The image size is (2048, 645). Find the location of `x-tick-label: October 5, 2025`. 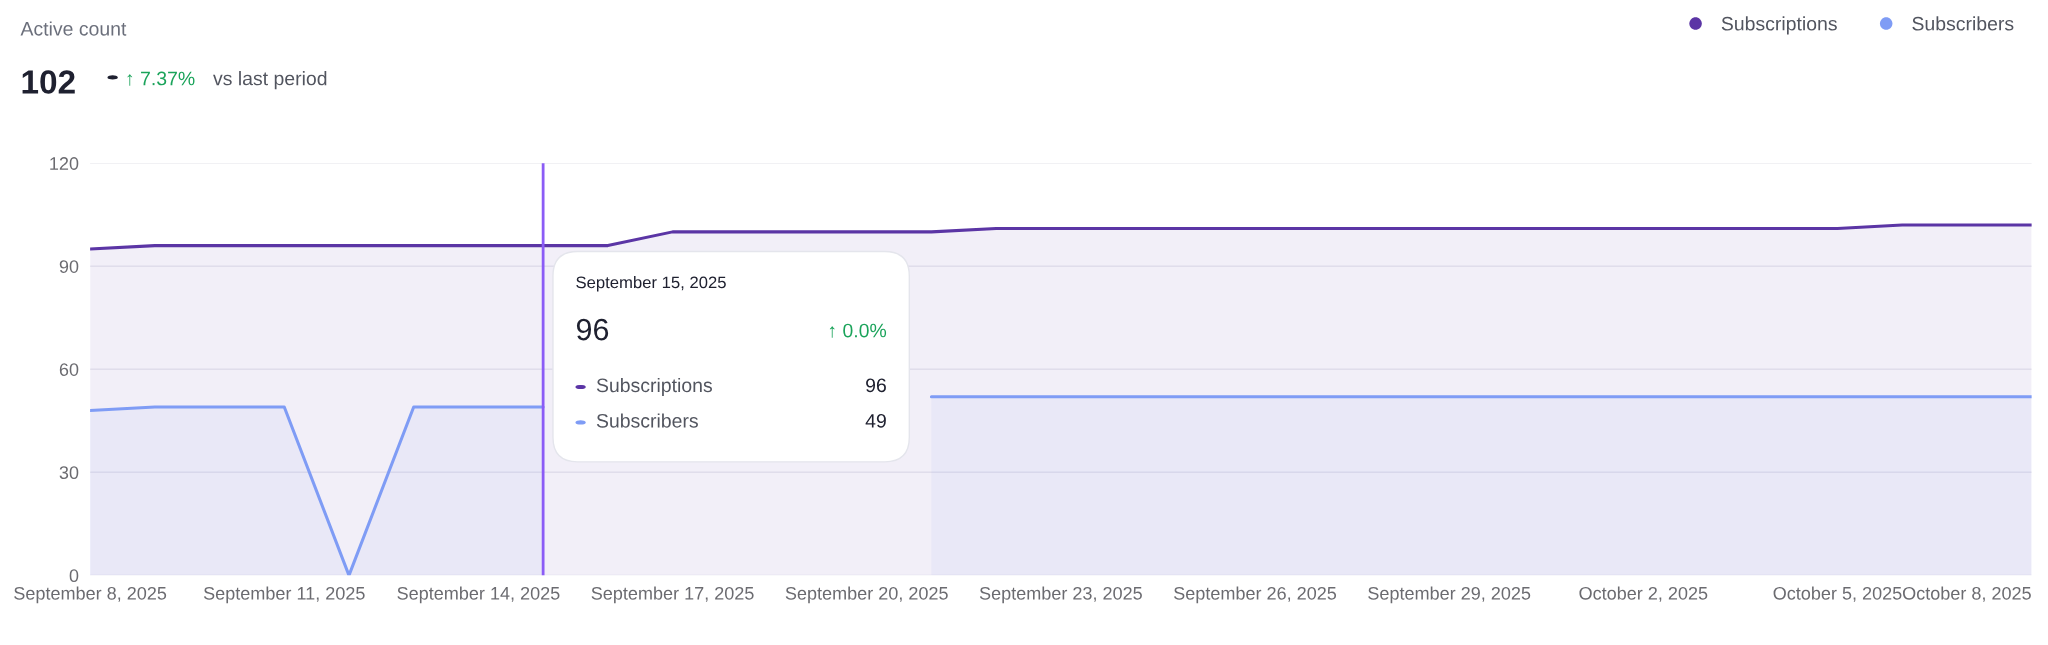

x-tick-label: October 5, 2025 is located at coordinates (1837, 594).